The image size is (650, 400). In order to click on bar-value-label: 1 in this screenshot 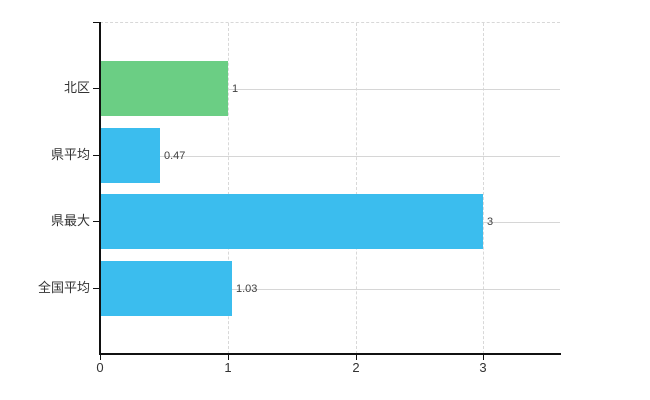, I will do `click(235, 89)`.